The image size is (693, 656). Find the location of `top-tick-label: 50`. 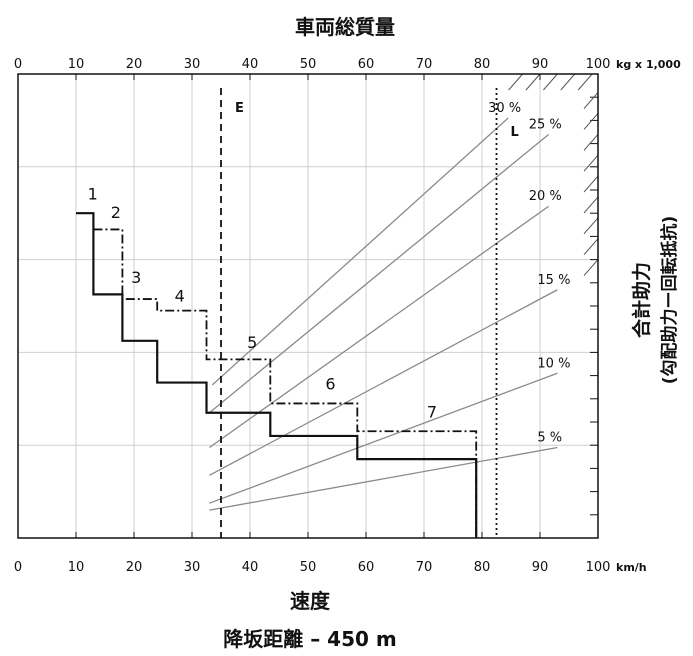

top-tick-label: 50 is located at coordinates (308, 64).